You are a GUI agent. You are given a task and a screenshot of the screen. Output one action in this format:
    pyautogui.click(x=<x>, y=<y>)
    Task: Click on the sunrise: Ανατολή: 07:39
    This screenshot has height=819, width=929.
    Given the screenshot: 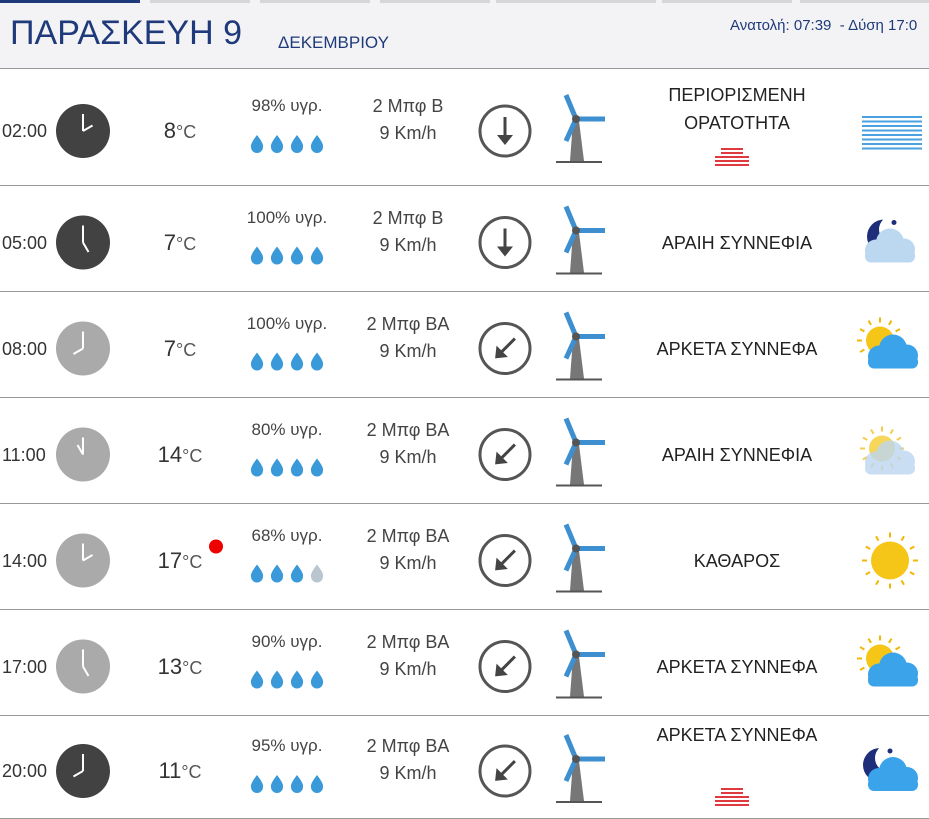 What is the action you would take?
    pyautogui.click(x=781, y=25)
    